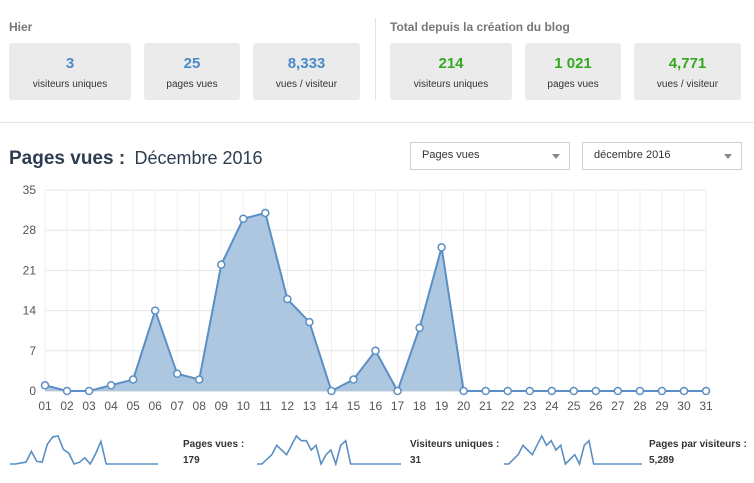 The height and width of the screenshot is (483, 754). What do you see at coordinates (222, 406) in the screenshot?
I see `x-tick-label: 09` at bounding box center [222, 406].